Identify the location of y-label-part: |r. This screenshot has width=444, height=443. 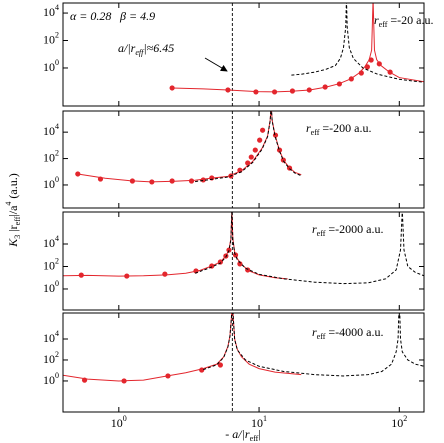
(13, 229).